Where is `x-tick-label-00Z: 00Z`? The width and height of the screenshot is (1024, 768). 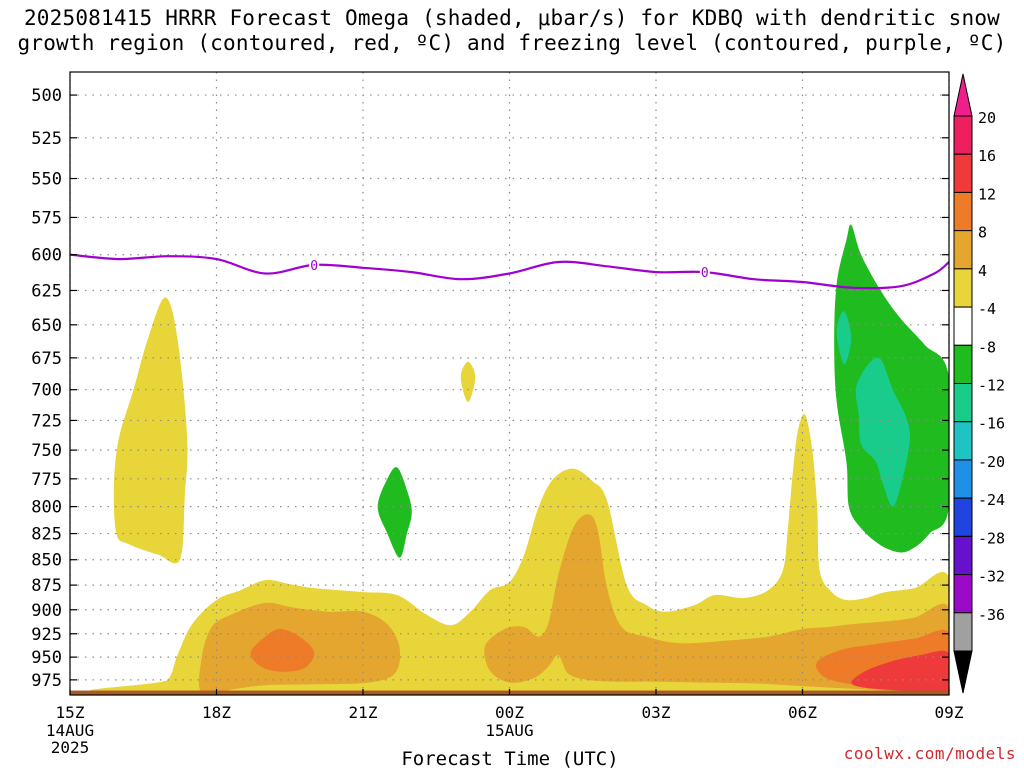
x-tick-label-00Z: 00Z is located at coordinates (509, 712).